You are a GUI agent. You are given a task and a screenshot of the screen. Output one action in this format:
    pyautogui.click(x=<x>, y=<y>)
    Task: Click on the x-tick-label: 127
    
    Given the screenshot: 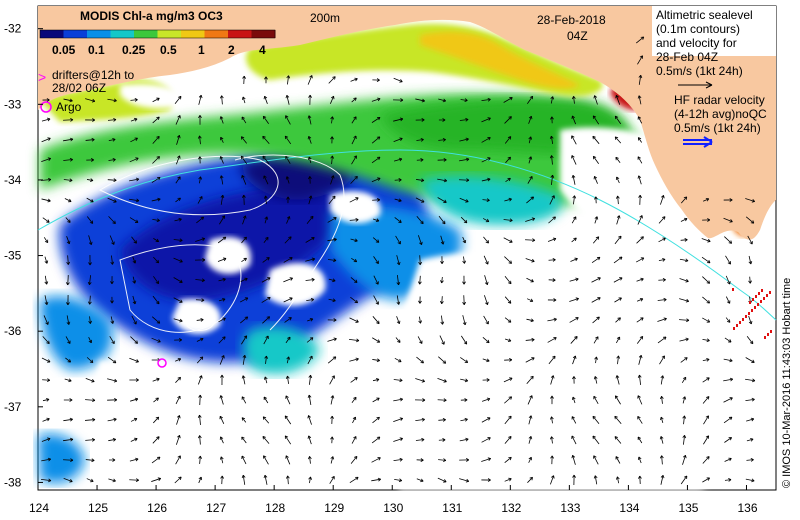 What is the action you would take?
    pyautogui.click(x=216, y=508)
    